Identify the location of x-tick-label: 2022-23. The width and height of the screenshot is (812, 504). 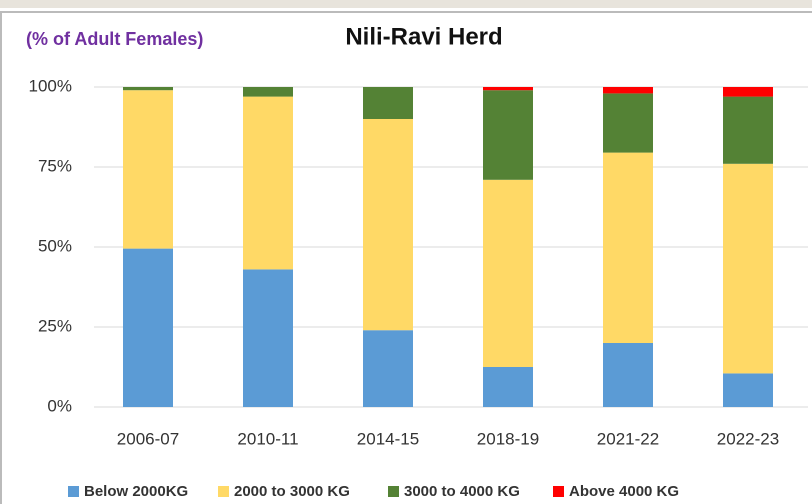
(748, 438).